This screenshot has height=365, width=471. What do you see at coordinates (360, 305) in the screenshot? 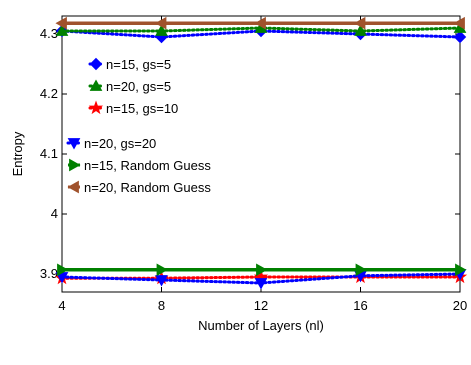
I see `x-tick-label: 16` at bounding box center [360, 305].